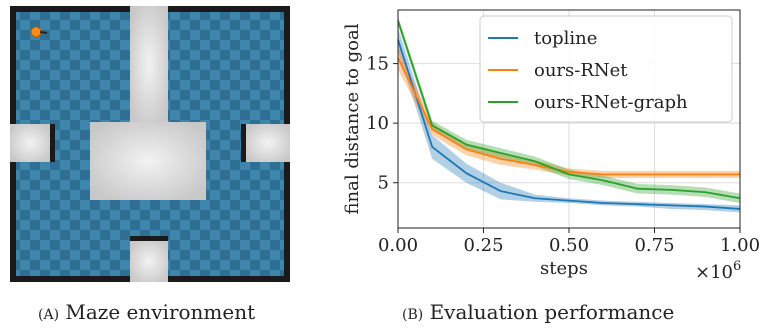  What do you see at coordinates (377, 123) in the screenshot?
I see `y-tick-label-1: 10` at bounding box center [377, 123].